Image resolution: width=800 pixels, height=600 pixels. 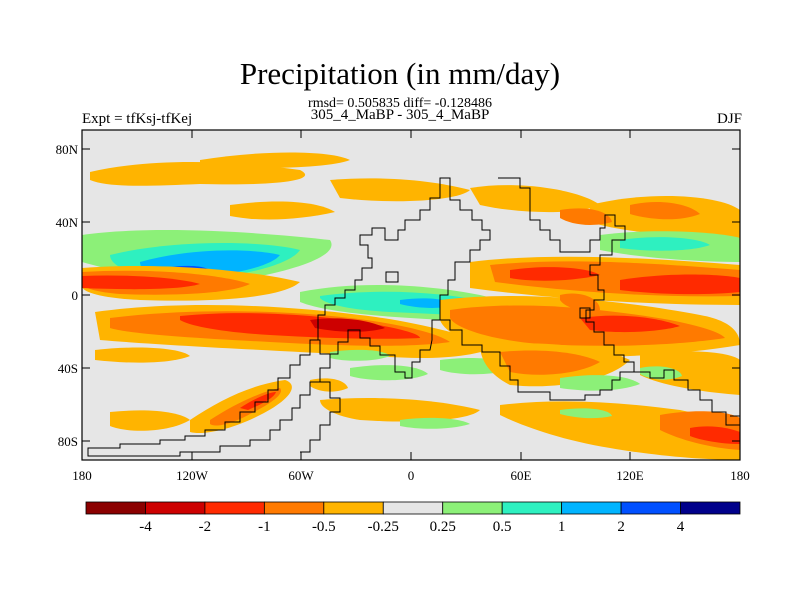 What do you see at coordinates (680, 527) in the screenshot?
I see `colorbar-label: 4` at bounding box center [680, 527].